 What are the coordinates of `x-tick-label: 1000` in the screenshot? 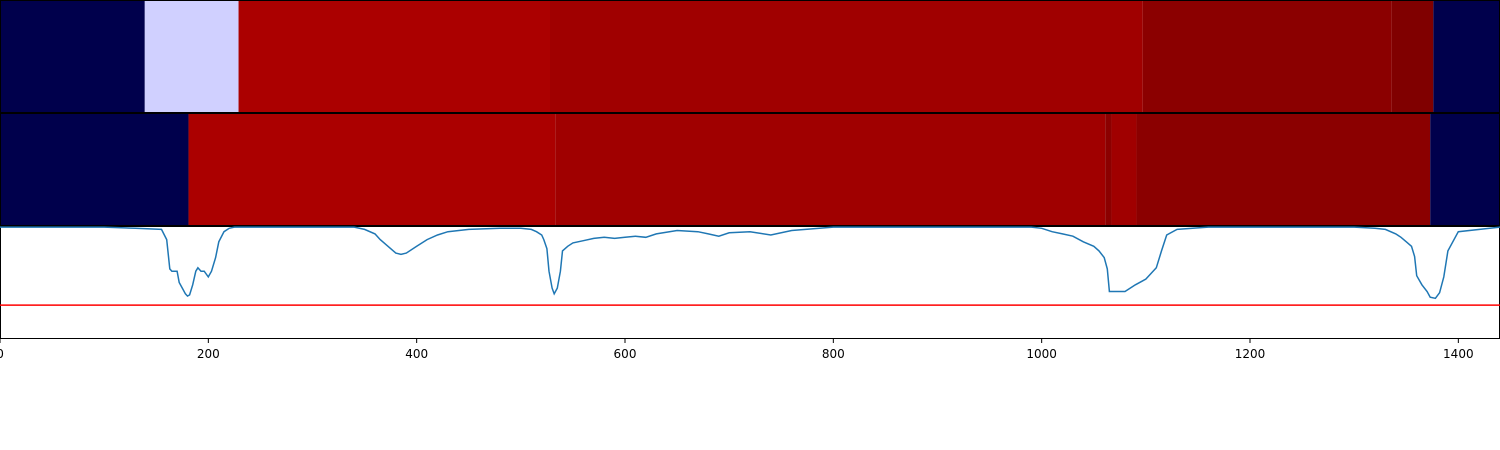 It's located at (1041, 354).